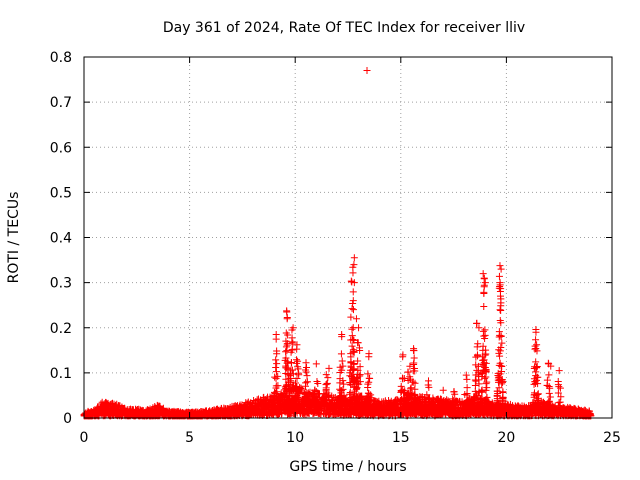 The image size is (640, 480). I want to click on y-axis-label: ROTI / TECUs, so click(14, 238).